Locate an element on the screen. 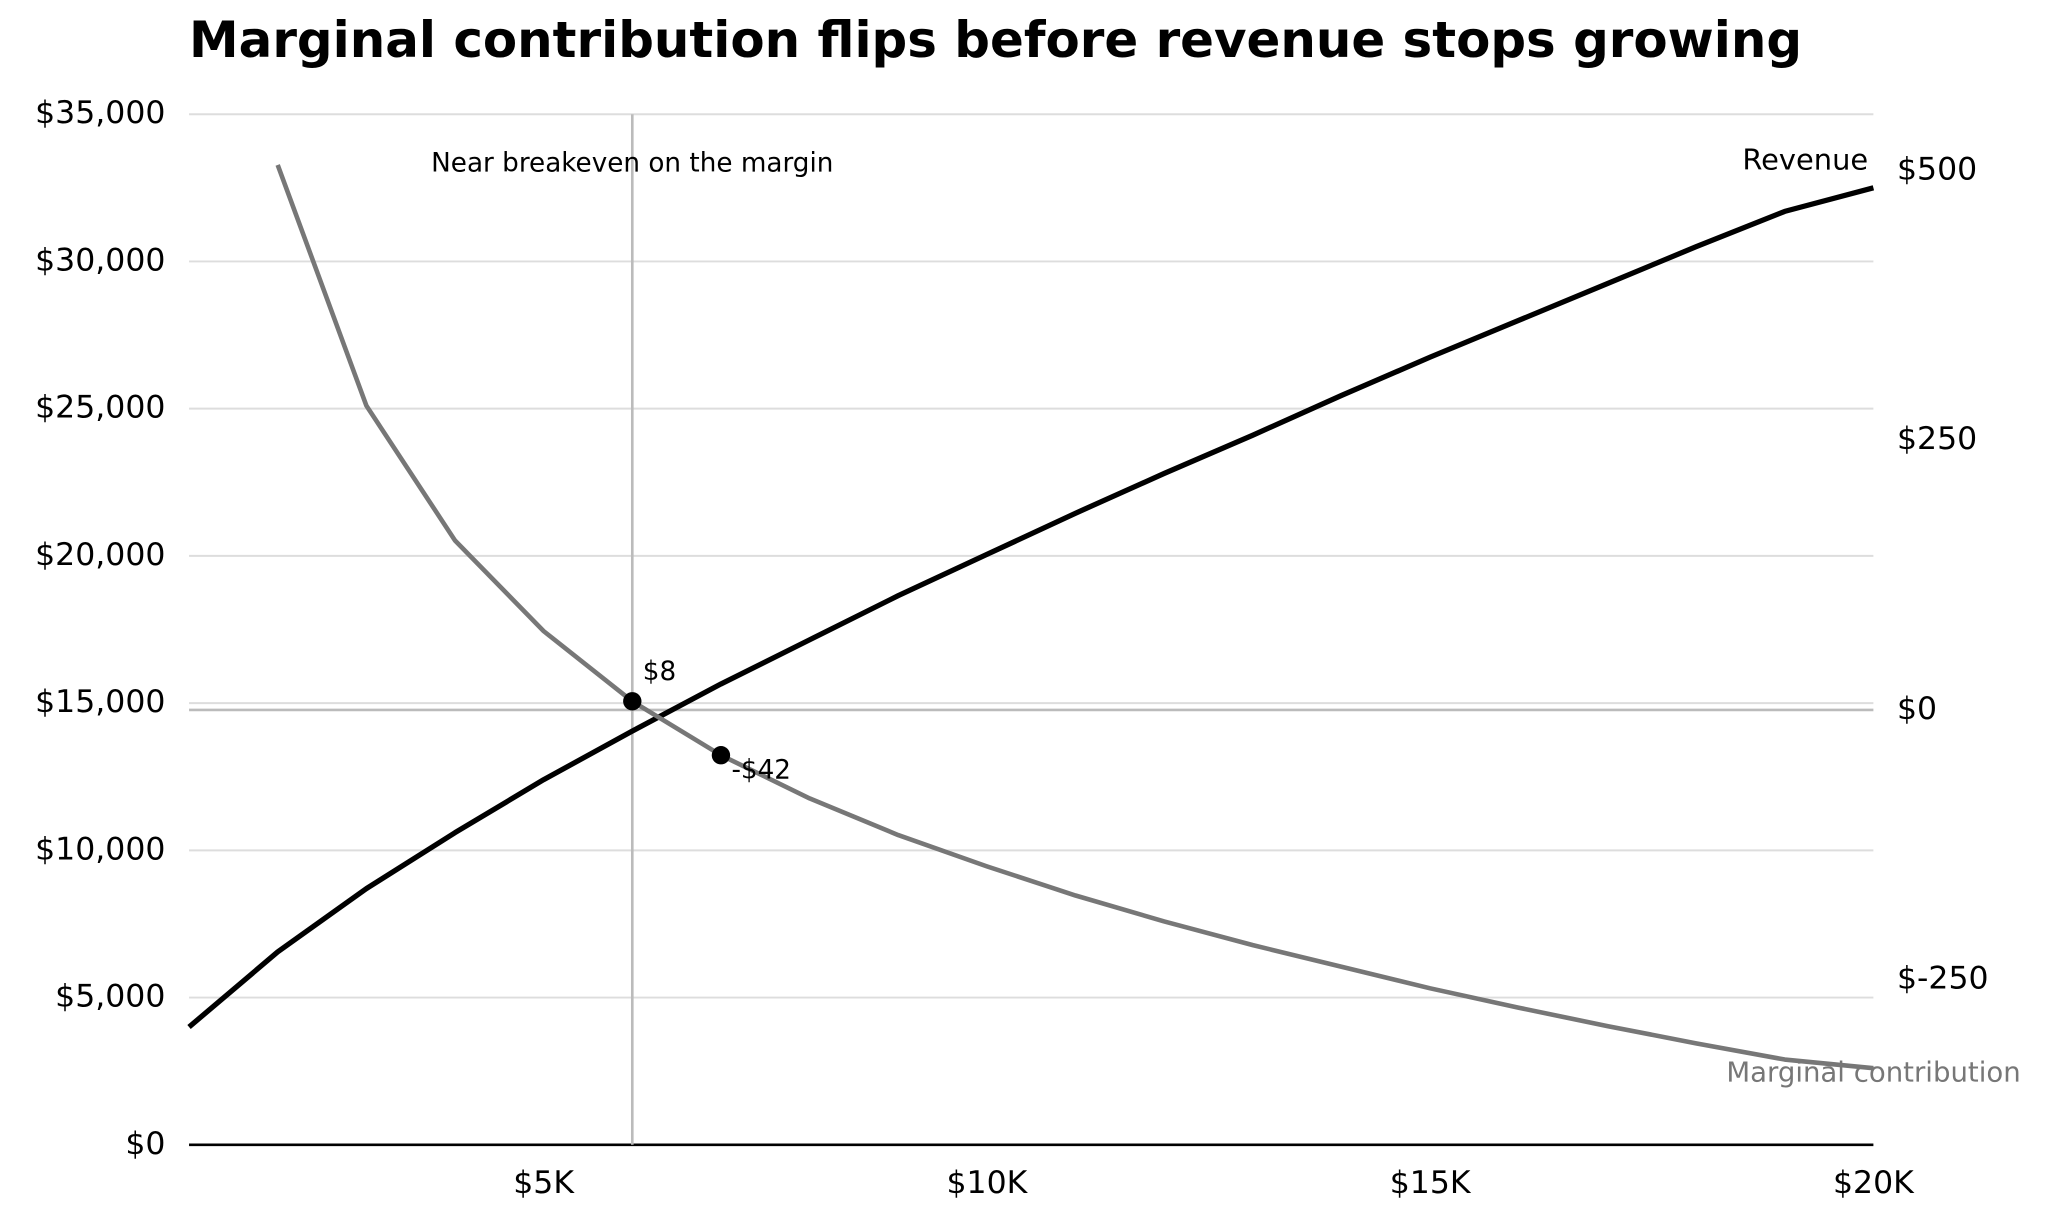 The image size is (2048, 1217). y2-tick-label: $250 is located at coordinates (1937, 439).